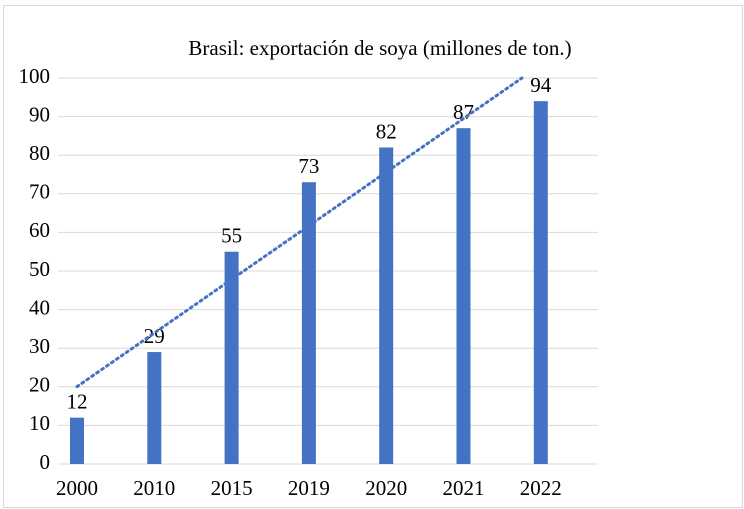 The height and width of the screenshot is (509, 744). What do you see at coordinates (39, 385) in the screenshot?
I see `y-tick-label: 20` at bounding box center [39, 385].